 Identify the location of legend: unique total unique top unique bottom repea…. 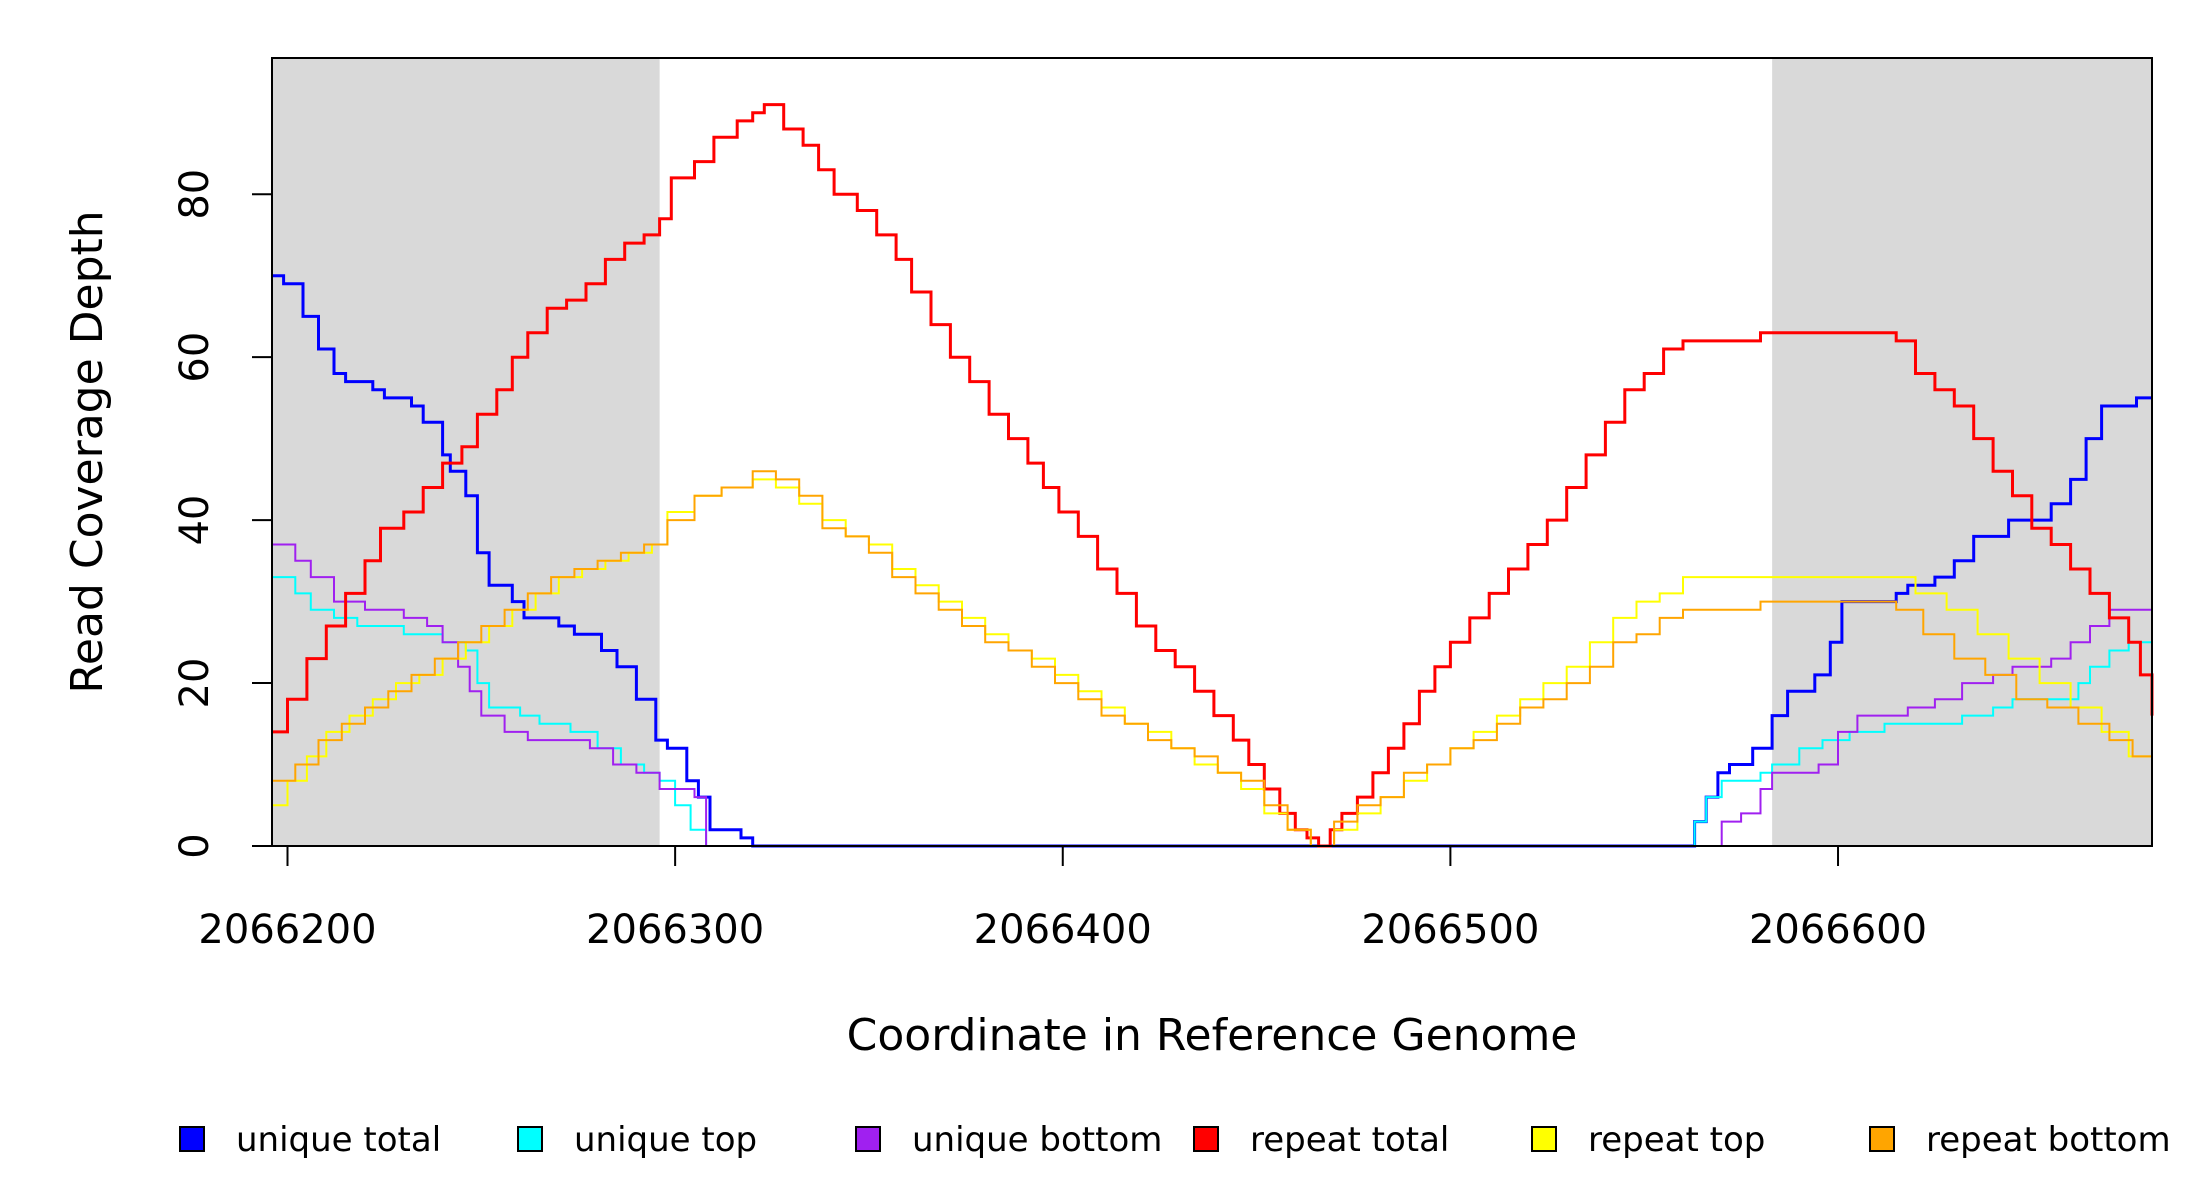
(1175, 1140).